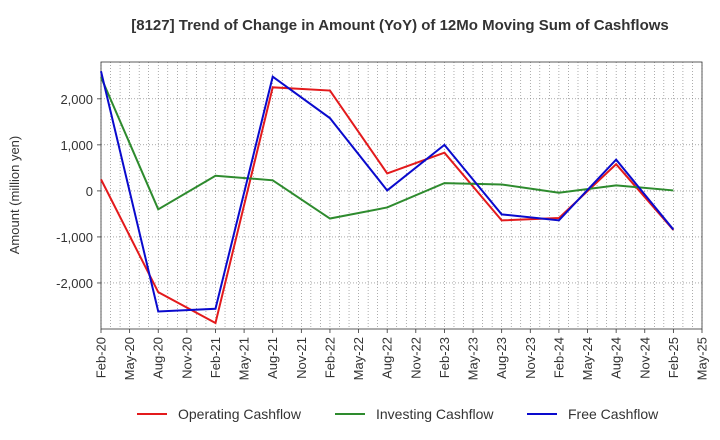 The image size is (720, 440). Describe the element at coordinates (240, 414) in the screenshot. I see `legend-label: Operating Cashflow` at that location.